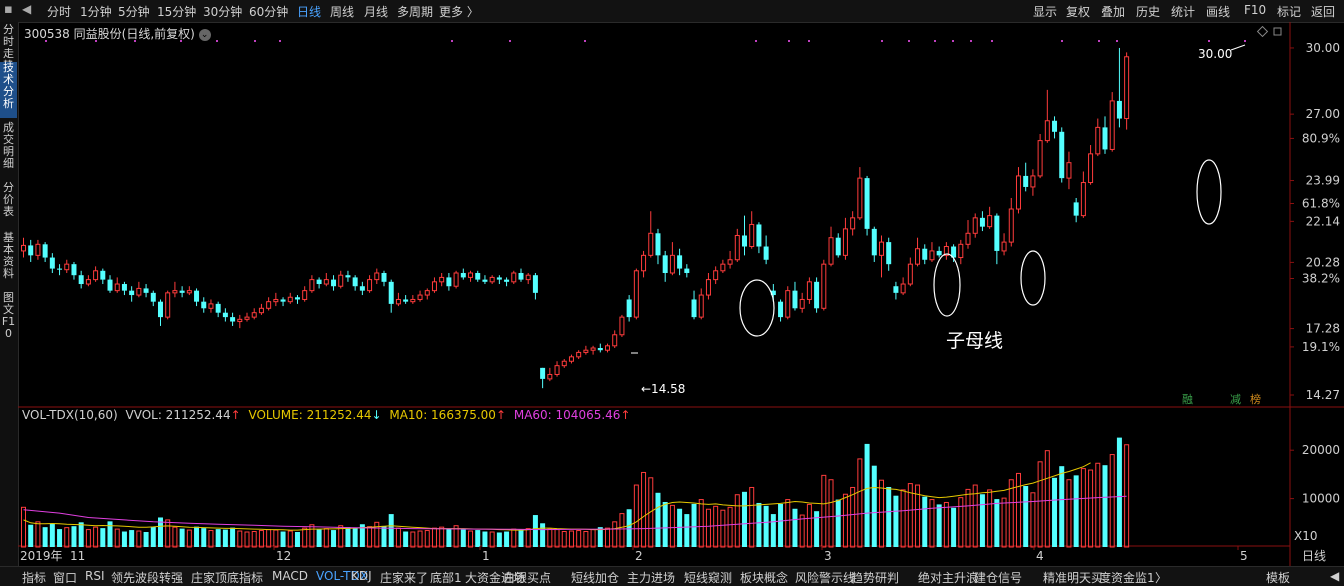  I want to click on bottom-tab-18: 绝对主升浪, so click(948, 578).